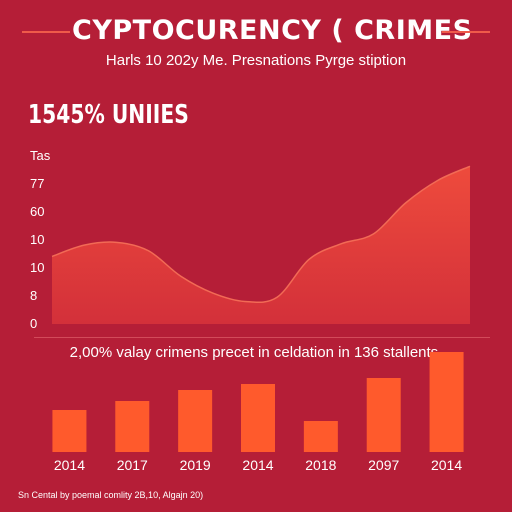 This screenshot has width=512, height=512. Describe the element at coordinates (33, 295) in the screenshot. I see `y-tick-label: 8` at that location.